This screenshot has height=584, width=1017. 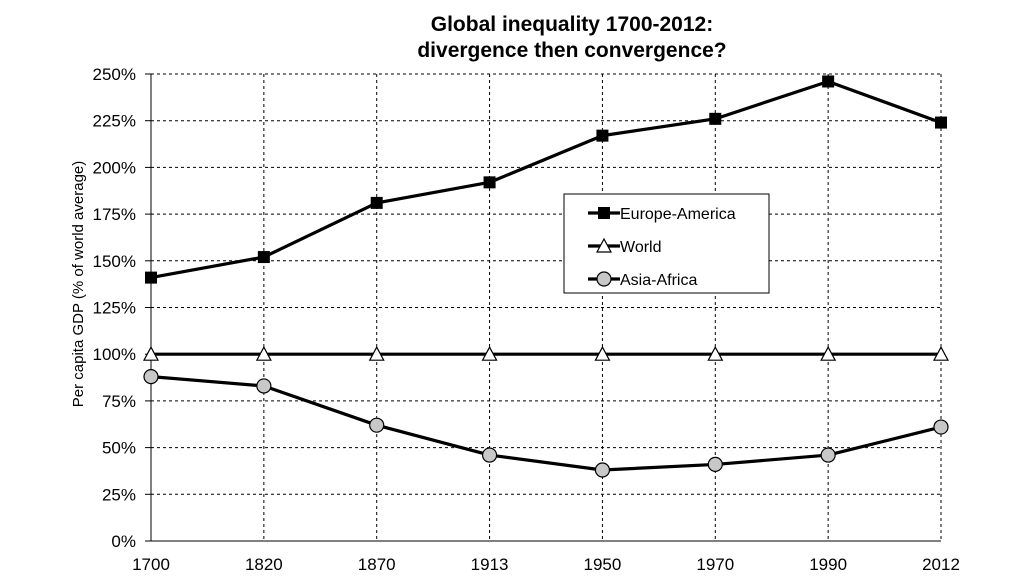 I want to click on legend: Europe-America World Asia-Africa, so click(x=666, y=243).